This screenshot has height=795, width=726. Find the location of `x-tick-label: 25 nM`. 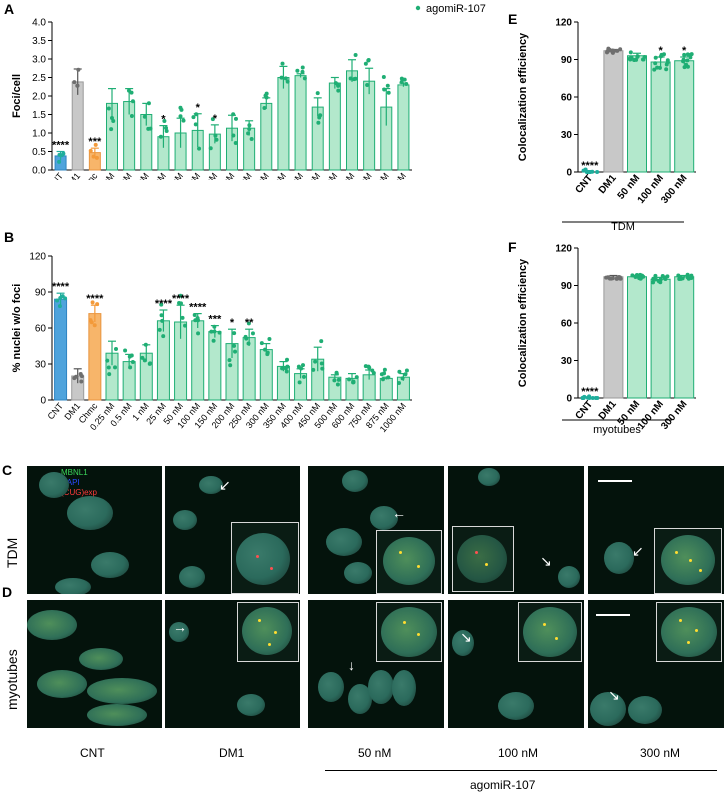

x-tick-label: 25 nM is located at coordinates (156, 175).